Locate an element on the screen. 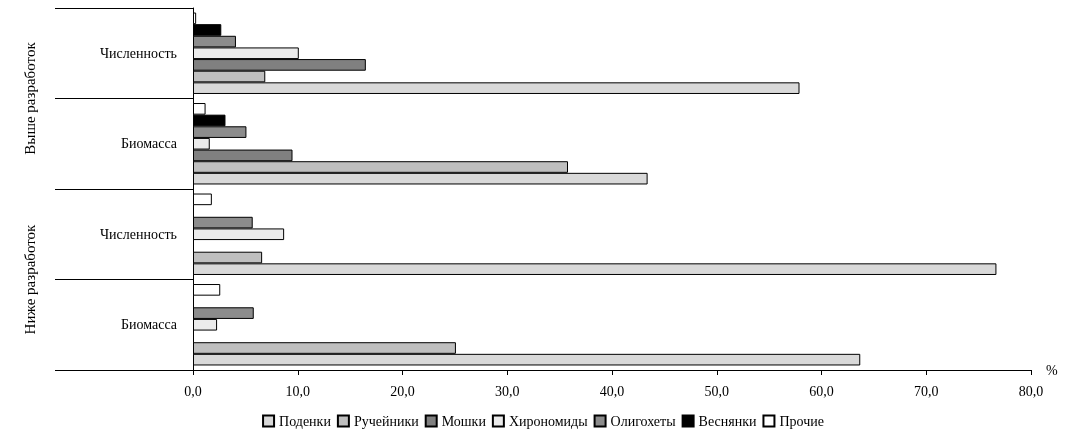  legend-label: Ручейники is located at coordinates (386, 421).